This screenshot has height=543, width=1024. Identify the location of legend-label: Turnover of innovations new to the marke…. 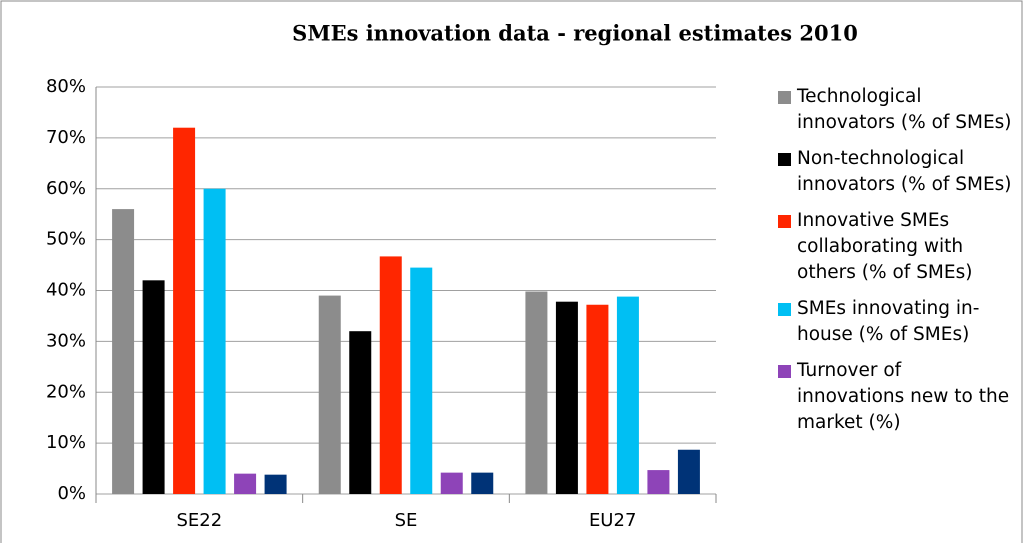
(903, 396).